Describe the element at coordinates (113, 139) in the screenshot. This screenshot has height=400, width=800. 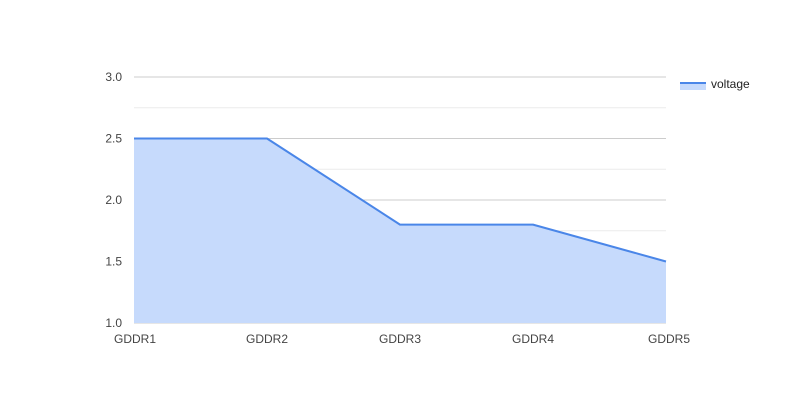
I see `y-tick-label: 2.5` at that location.